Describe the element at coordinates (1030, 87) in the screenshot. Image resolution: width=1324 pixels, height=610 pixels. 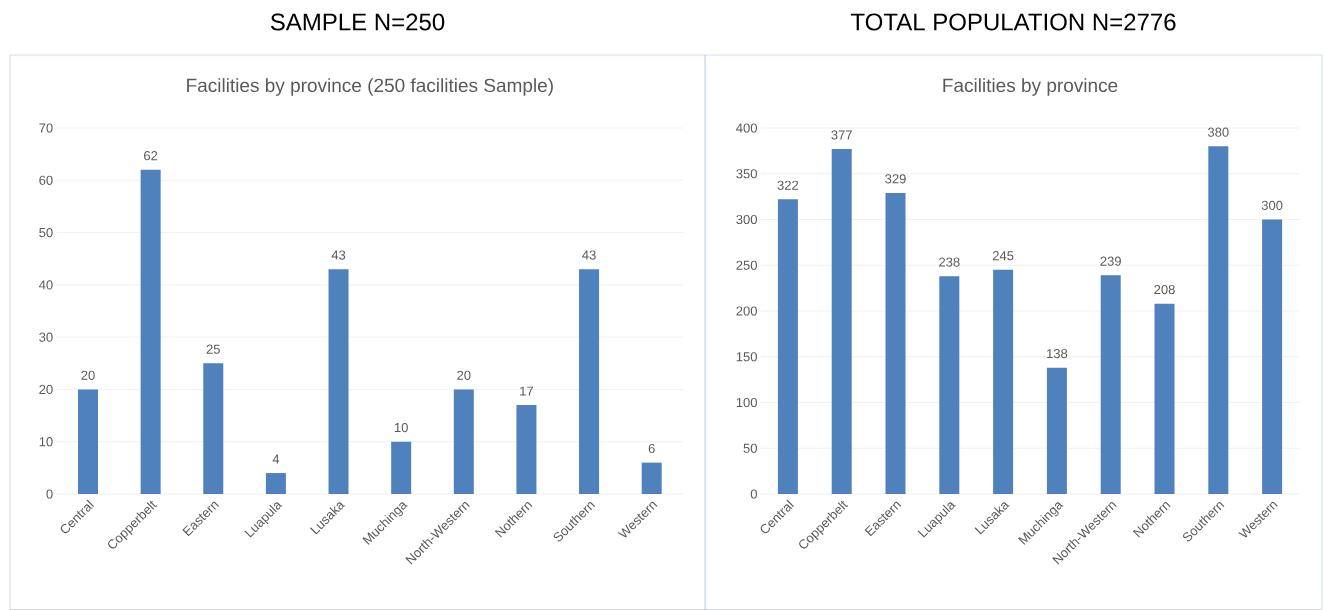
I see `chart-subtitle: Facilities by province` at that location.